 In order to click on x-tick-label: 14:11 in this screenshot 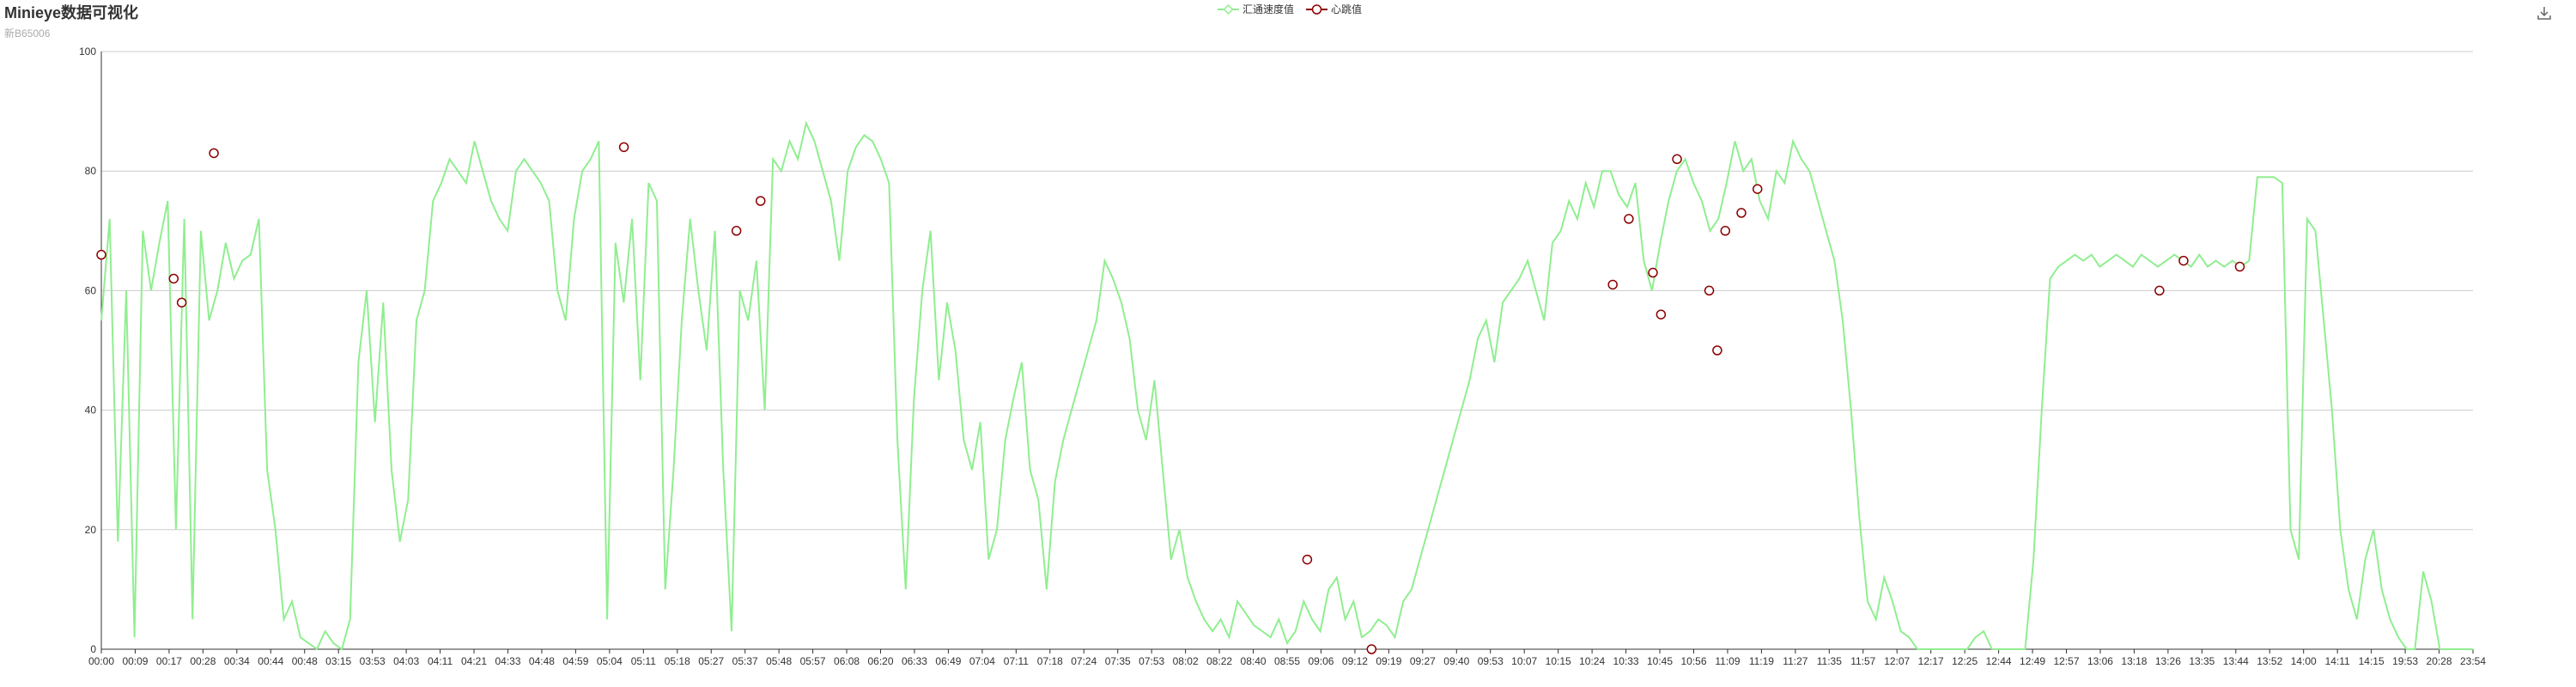, I will do `click(2338, 661)`.